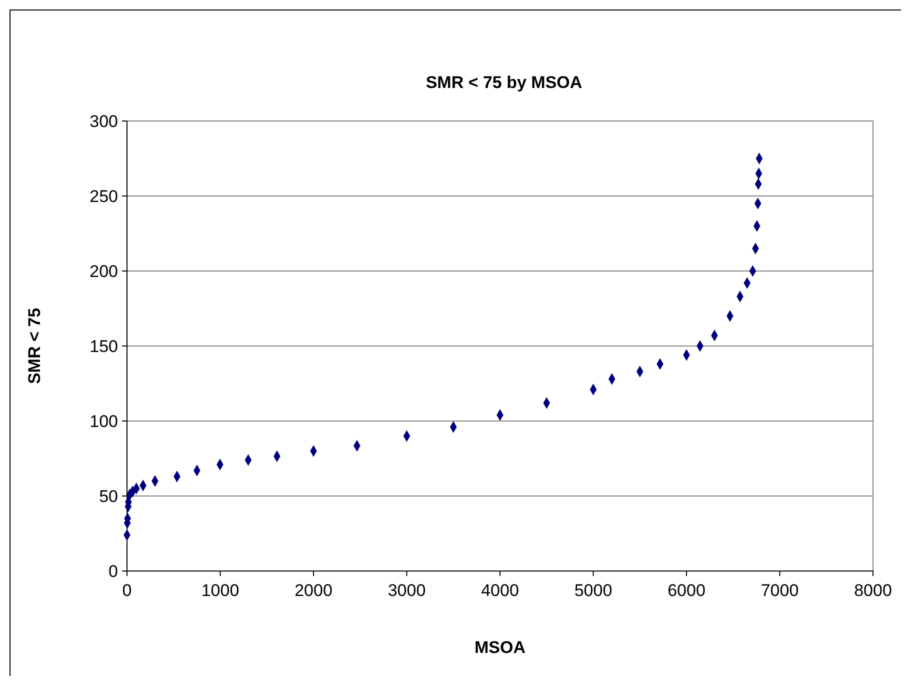 This screenshot has width=909, height=684. Describe the element at coordinates (407, 590) in the screenshot. I see `x-tick-label: 3000` at that location.